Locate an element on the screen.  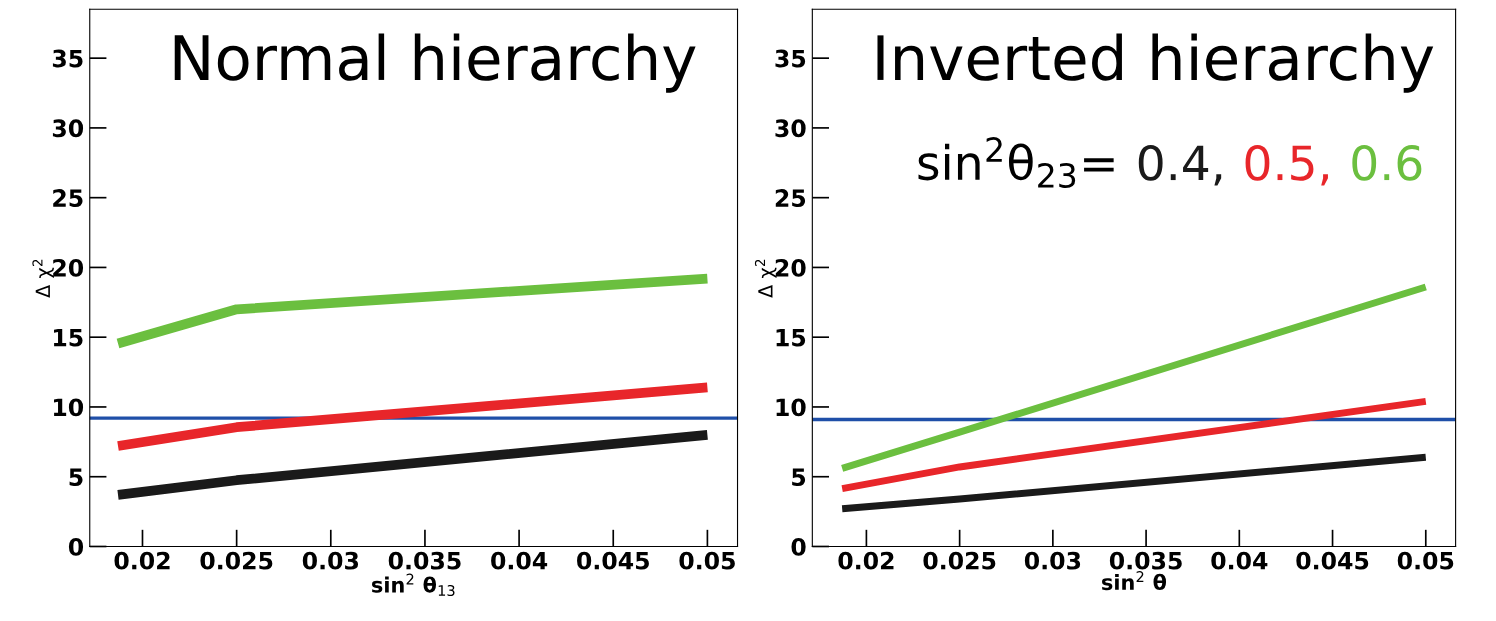
chart-title: Inverted hierarchy is located at coordinates (1155, 63).